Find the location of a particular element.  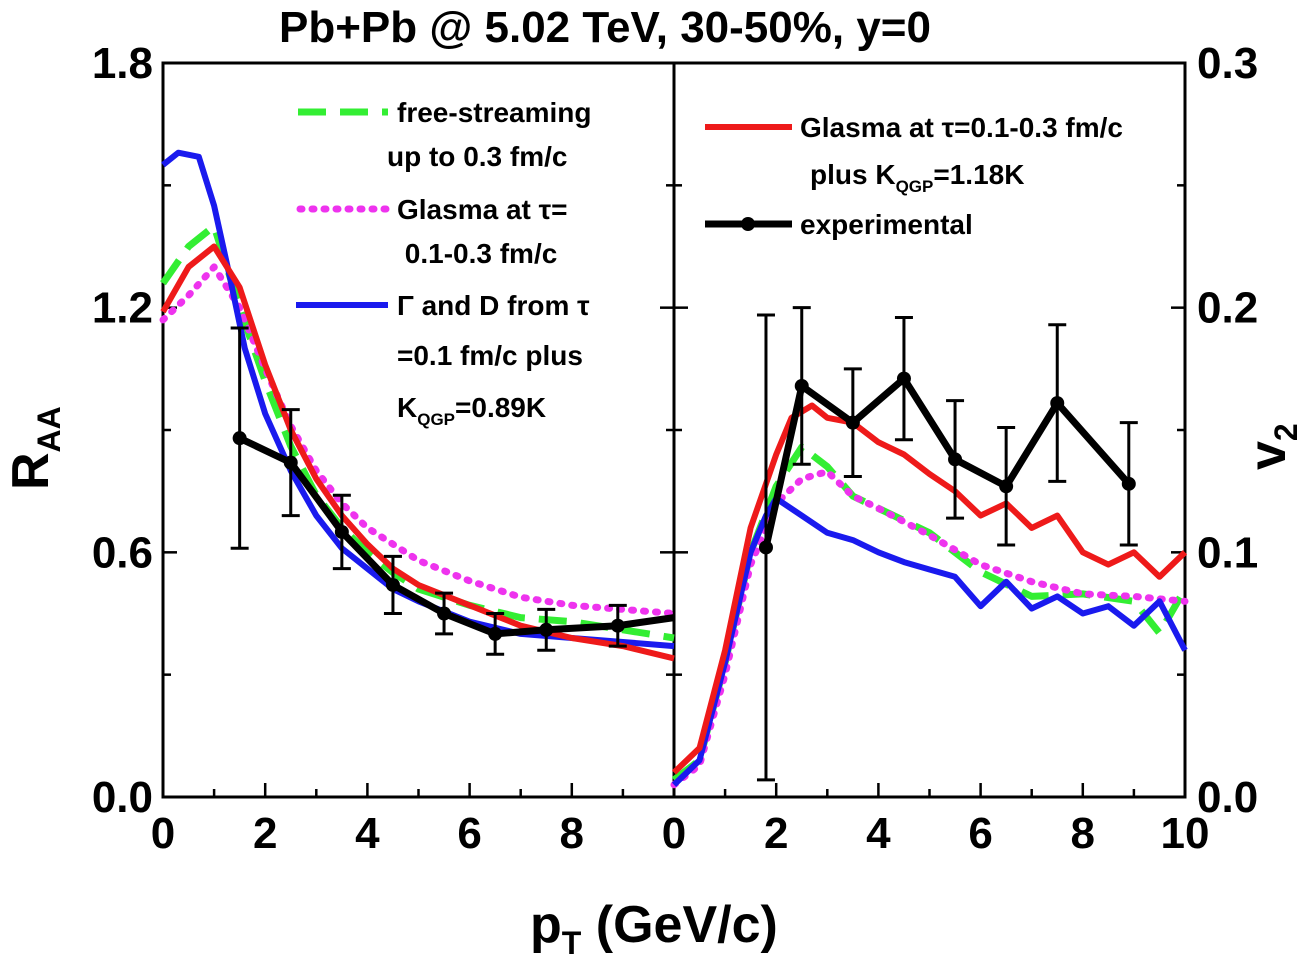

right-series-free-streaming-up-to-0-3-fm-c is located at coordinates (930, 613).